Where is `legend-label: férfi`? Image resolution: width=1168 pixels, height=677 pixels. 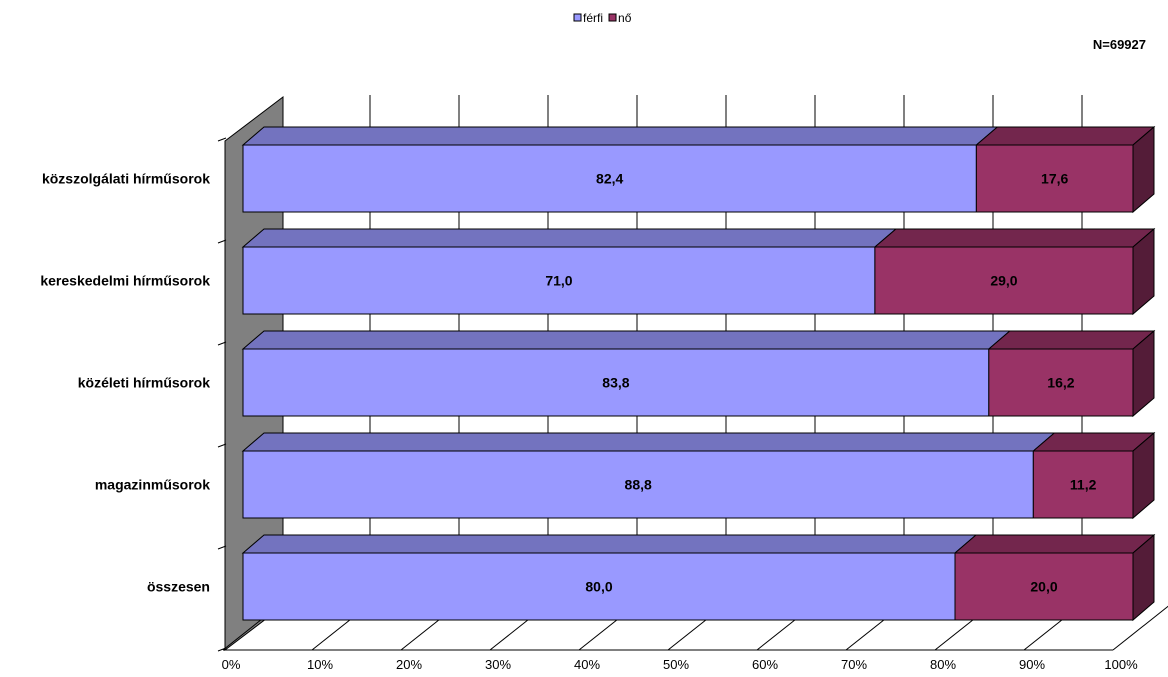 legend-label: férfi is located at coordinates (593, 18).